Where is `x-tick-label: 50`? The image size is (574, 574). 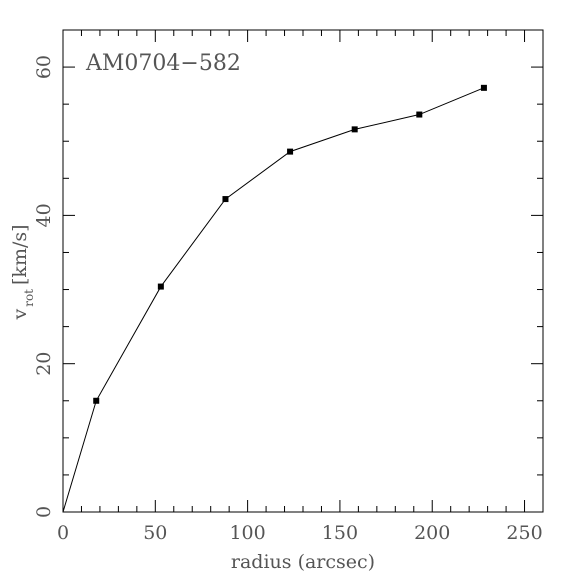
x-tick-label: 50 is located at coordinates (155, 533).